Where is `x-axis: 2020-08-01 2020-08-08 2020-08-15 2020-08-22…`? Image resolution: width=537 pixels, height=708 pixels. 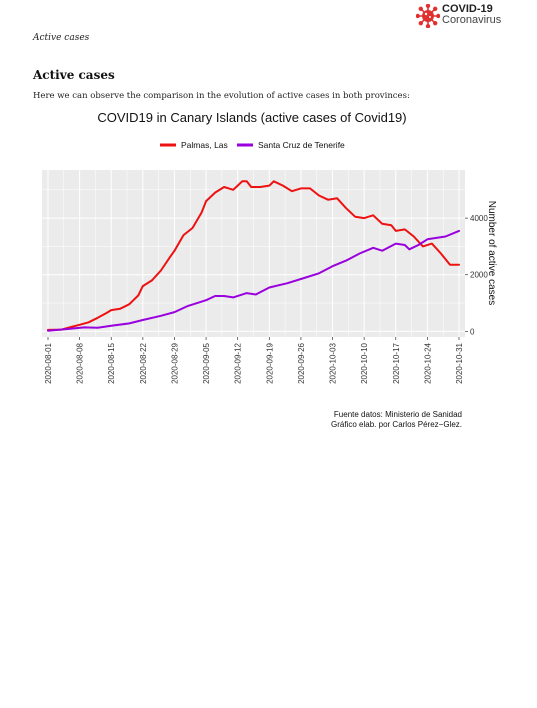 x-axis: 2020-08-01 2020-08-08 2020-08-15 2020-08-22… is located at coordinates (254, 360).